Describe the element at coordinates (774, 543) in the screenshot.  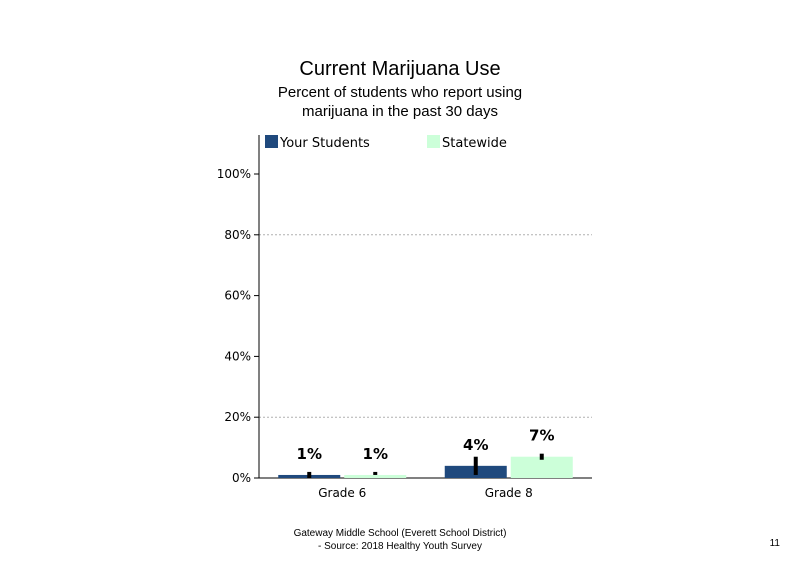
I see `page-number: 11` at that location.